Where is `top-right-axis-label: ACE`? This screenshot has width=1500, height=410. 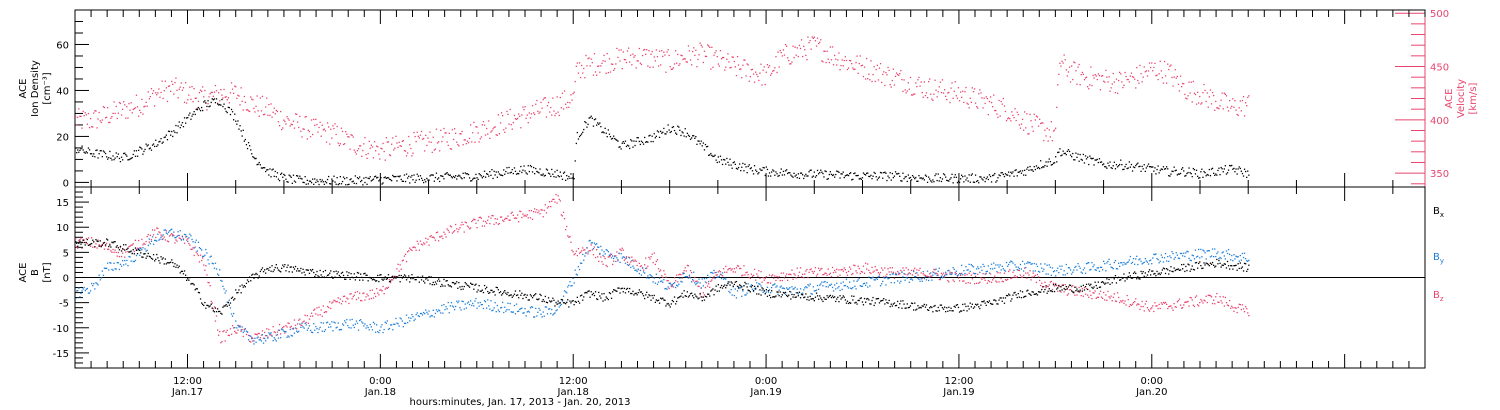
top-right-axis-label: ACE is located at coordinates (1449, 99).